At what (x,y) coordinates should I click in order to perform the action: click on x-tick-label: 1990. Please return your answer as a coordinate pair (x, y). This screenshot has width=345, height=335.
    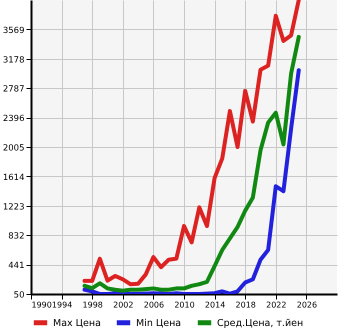
    Looking at the image, I should click on (42, 305).